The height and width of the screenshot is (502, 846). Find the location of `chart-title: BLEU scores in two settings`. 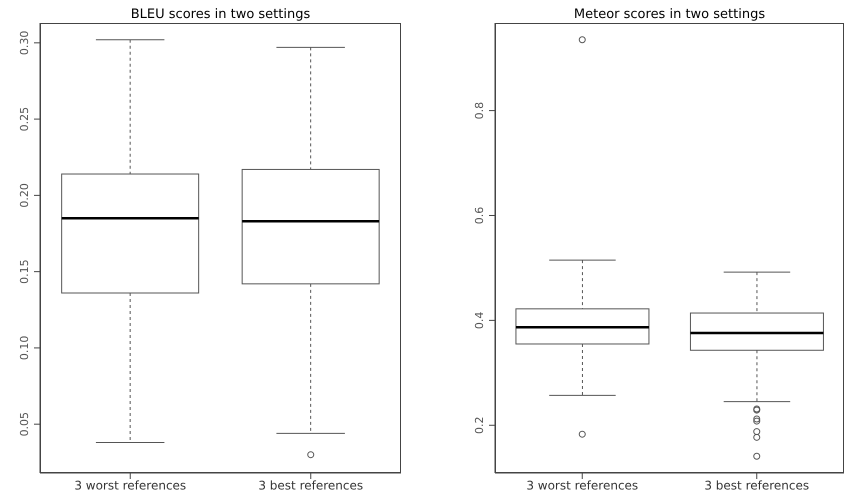

chart-title: BLEU scores in two settings is located at coordinates (221, 14).